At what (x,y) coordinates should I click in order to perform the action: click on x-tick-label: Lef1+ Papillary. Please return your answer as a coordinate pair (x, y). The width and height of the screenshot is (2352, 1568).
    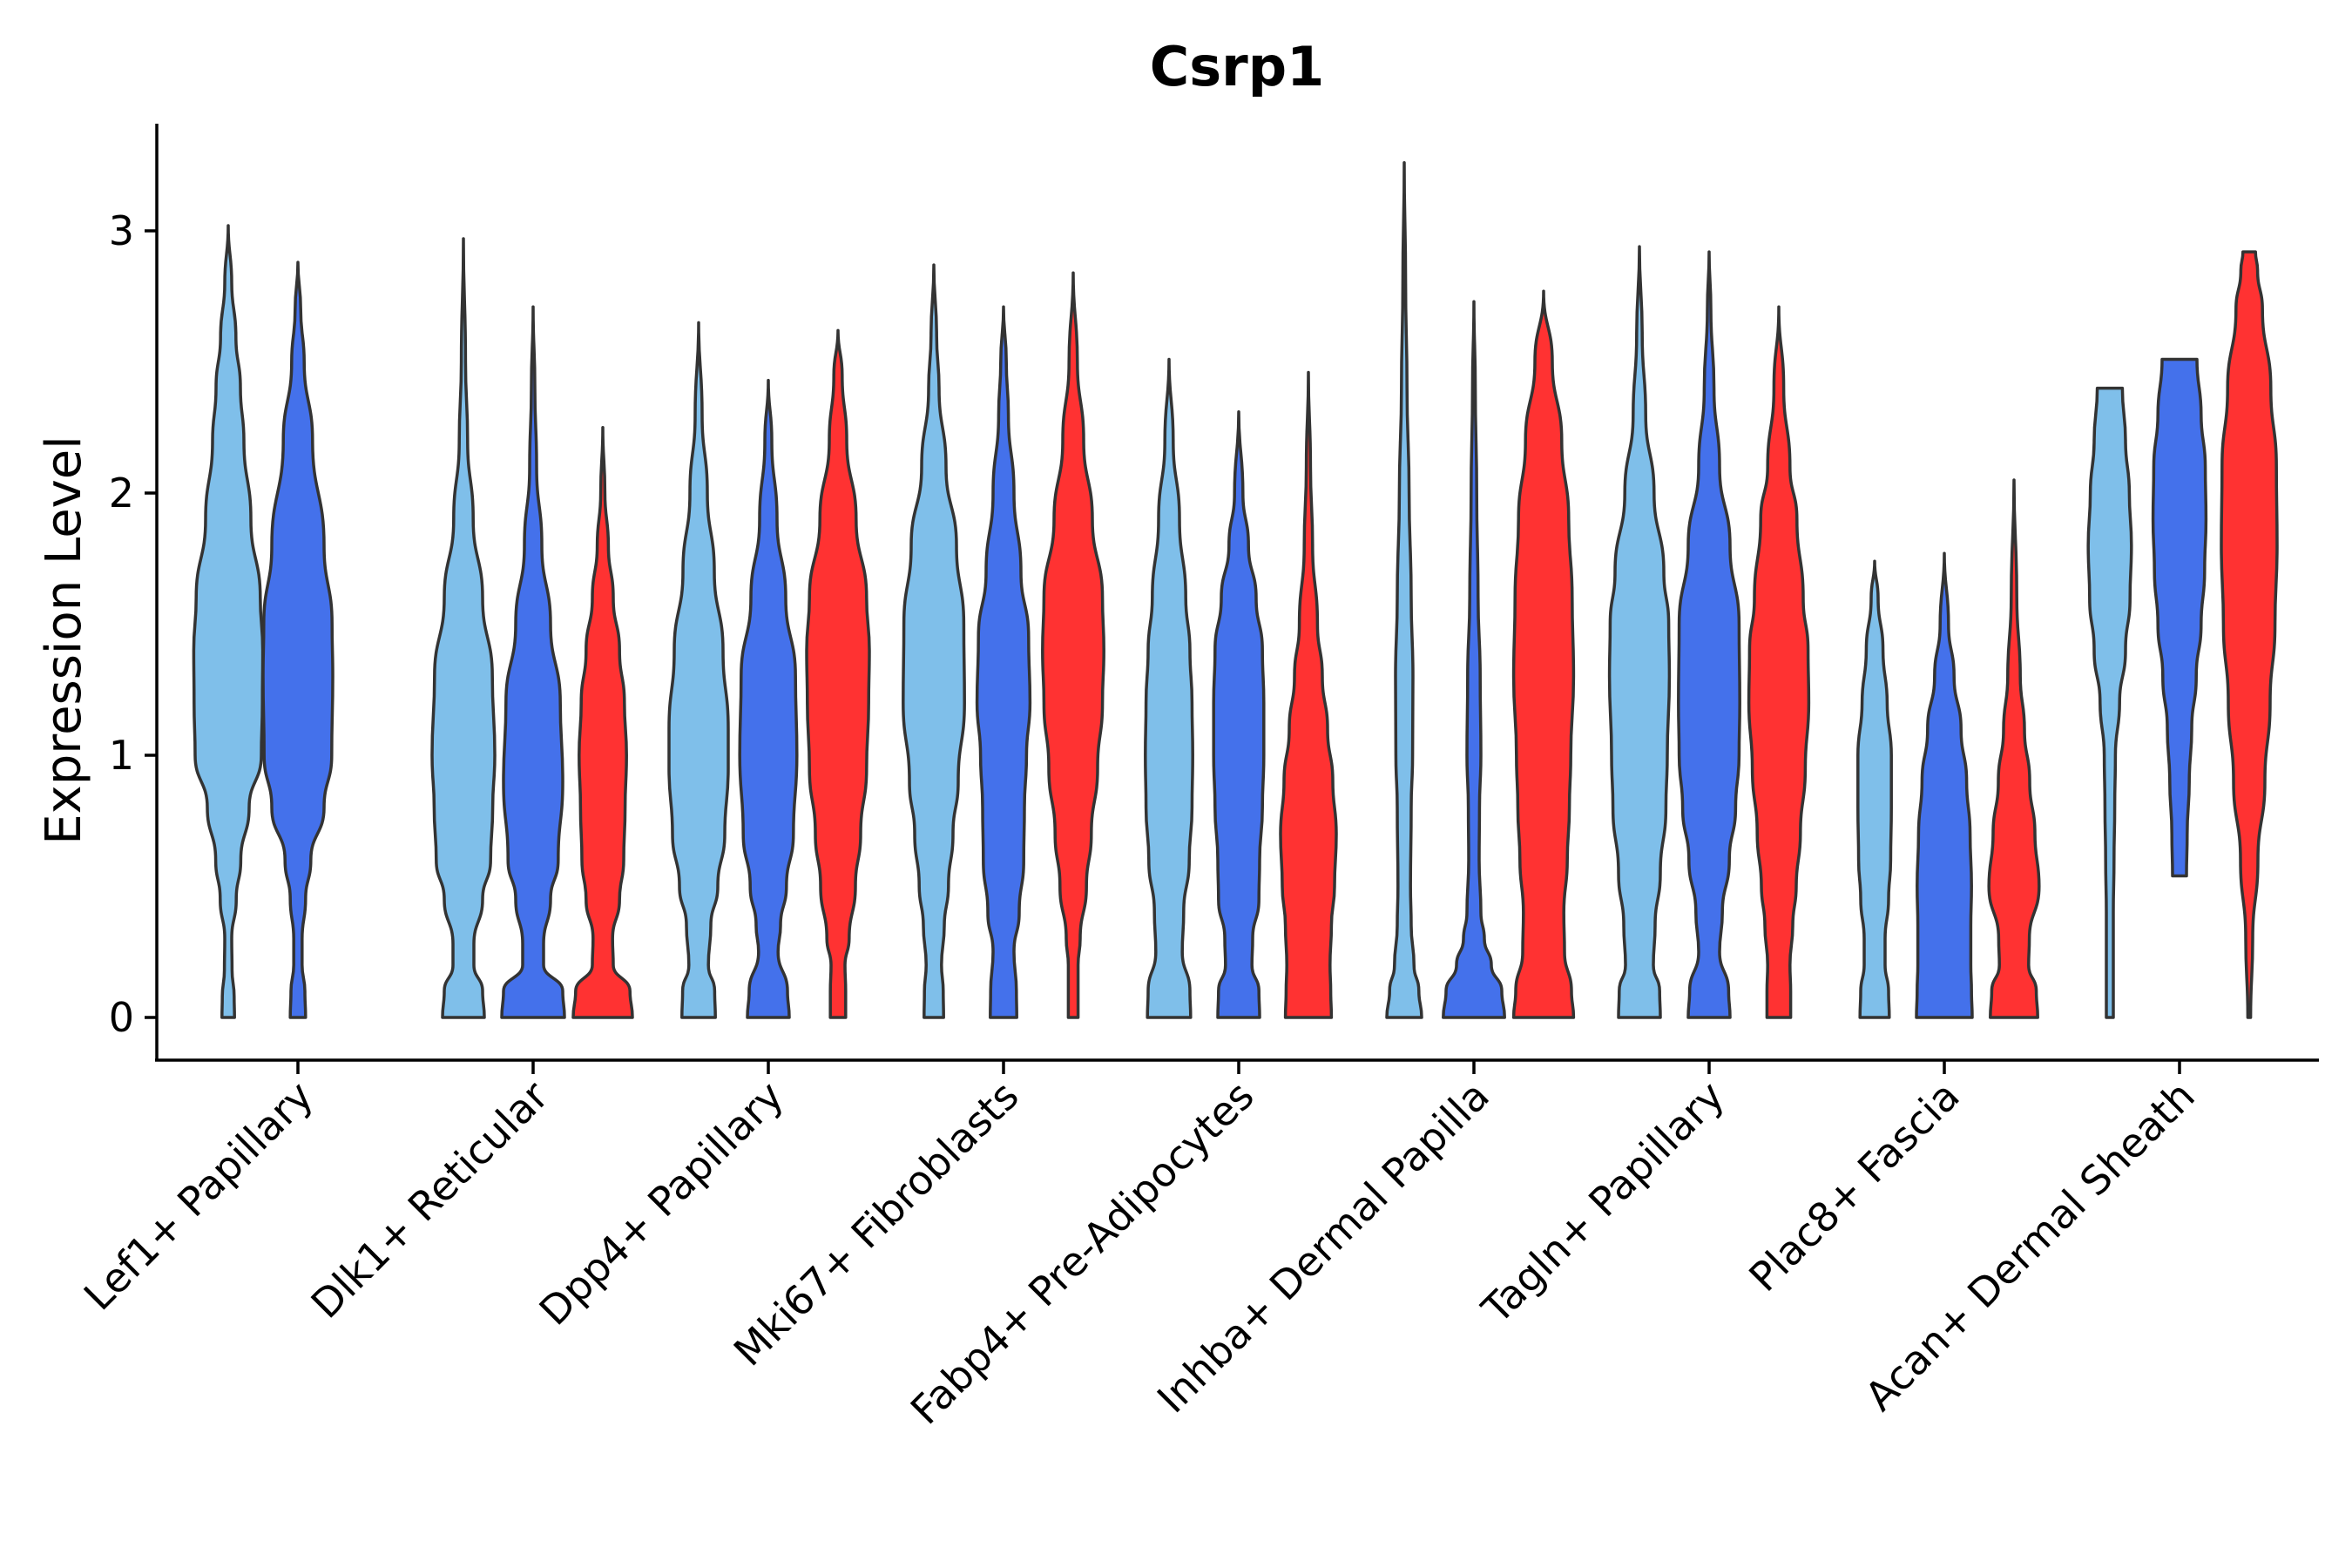
    Looking at the image, I should click on (198, 1196).